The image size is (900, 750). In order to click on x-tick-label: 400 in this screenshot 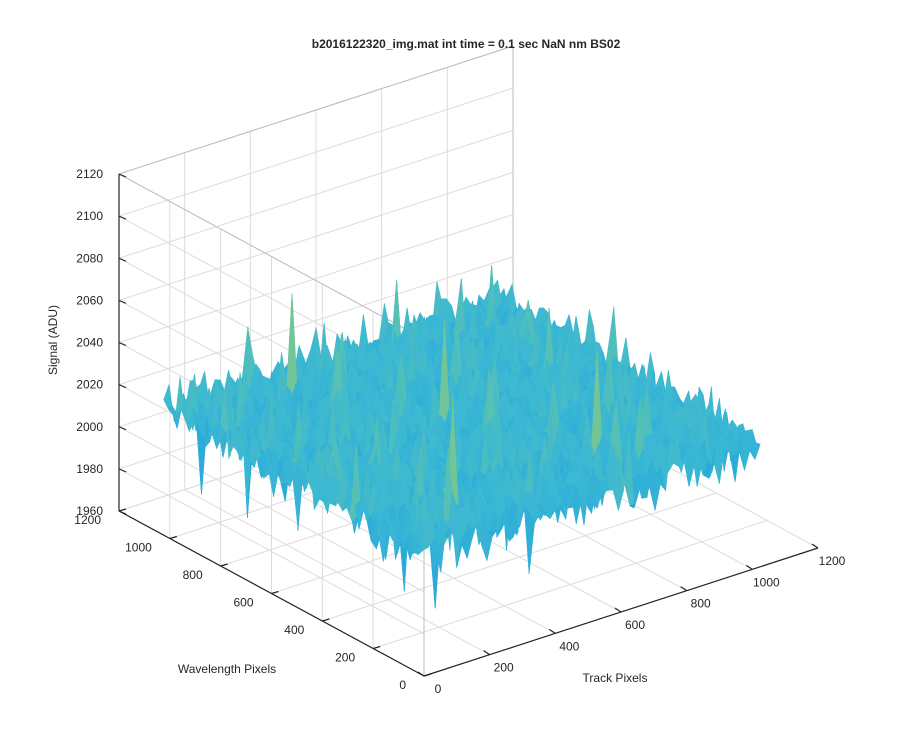, I will do `click(569, 646)`.